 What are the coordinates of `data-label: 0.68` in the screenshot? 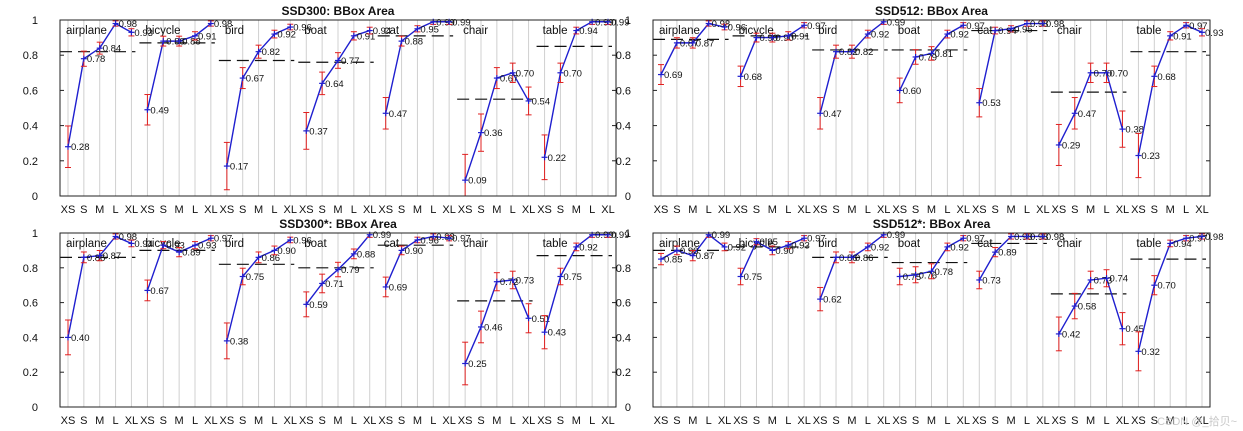 It's located at (1166, 77).